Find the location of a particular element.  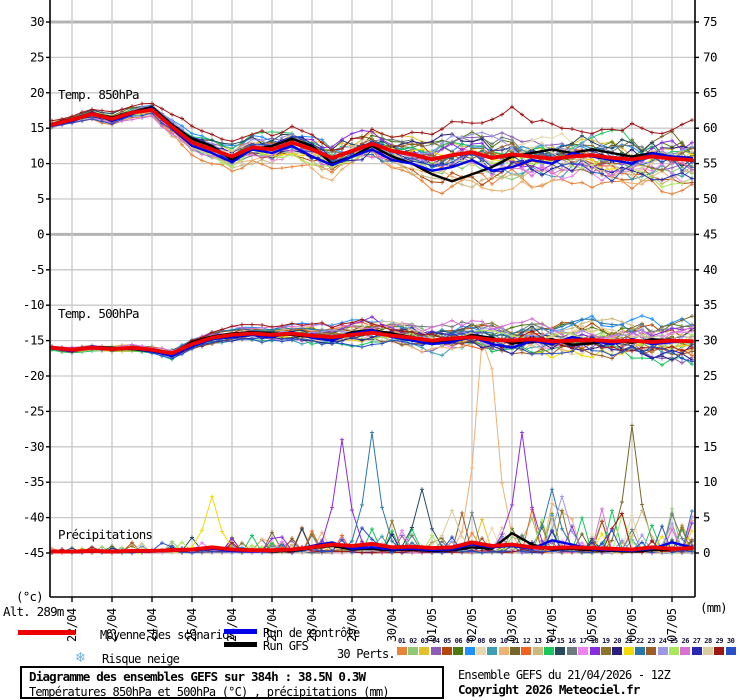

pert-number: 02 is located at coordinates (413, 641).